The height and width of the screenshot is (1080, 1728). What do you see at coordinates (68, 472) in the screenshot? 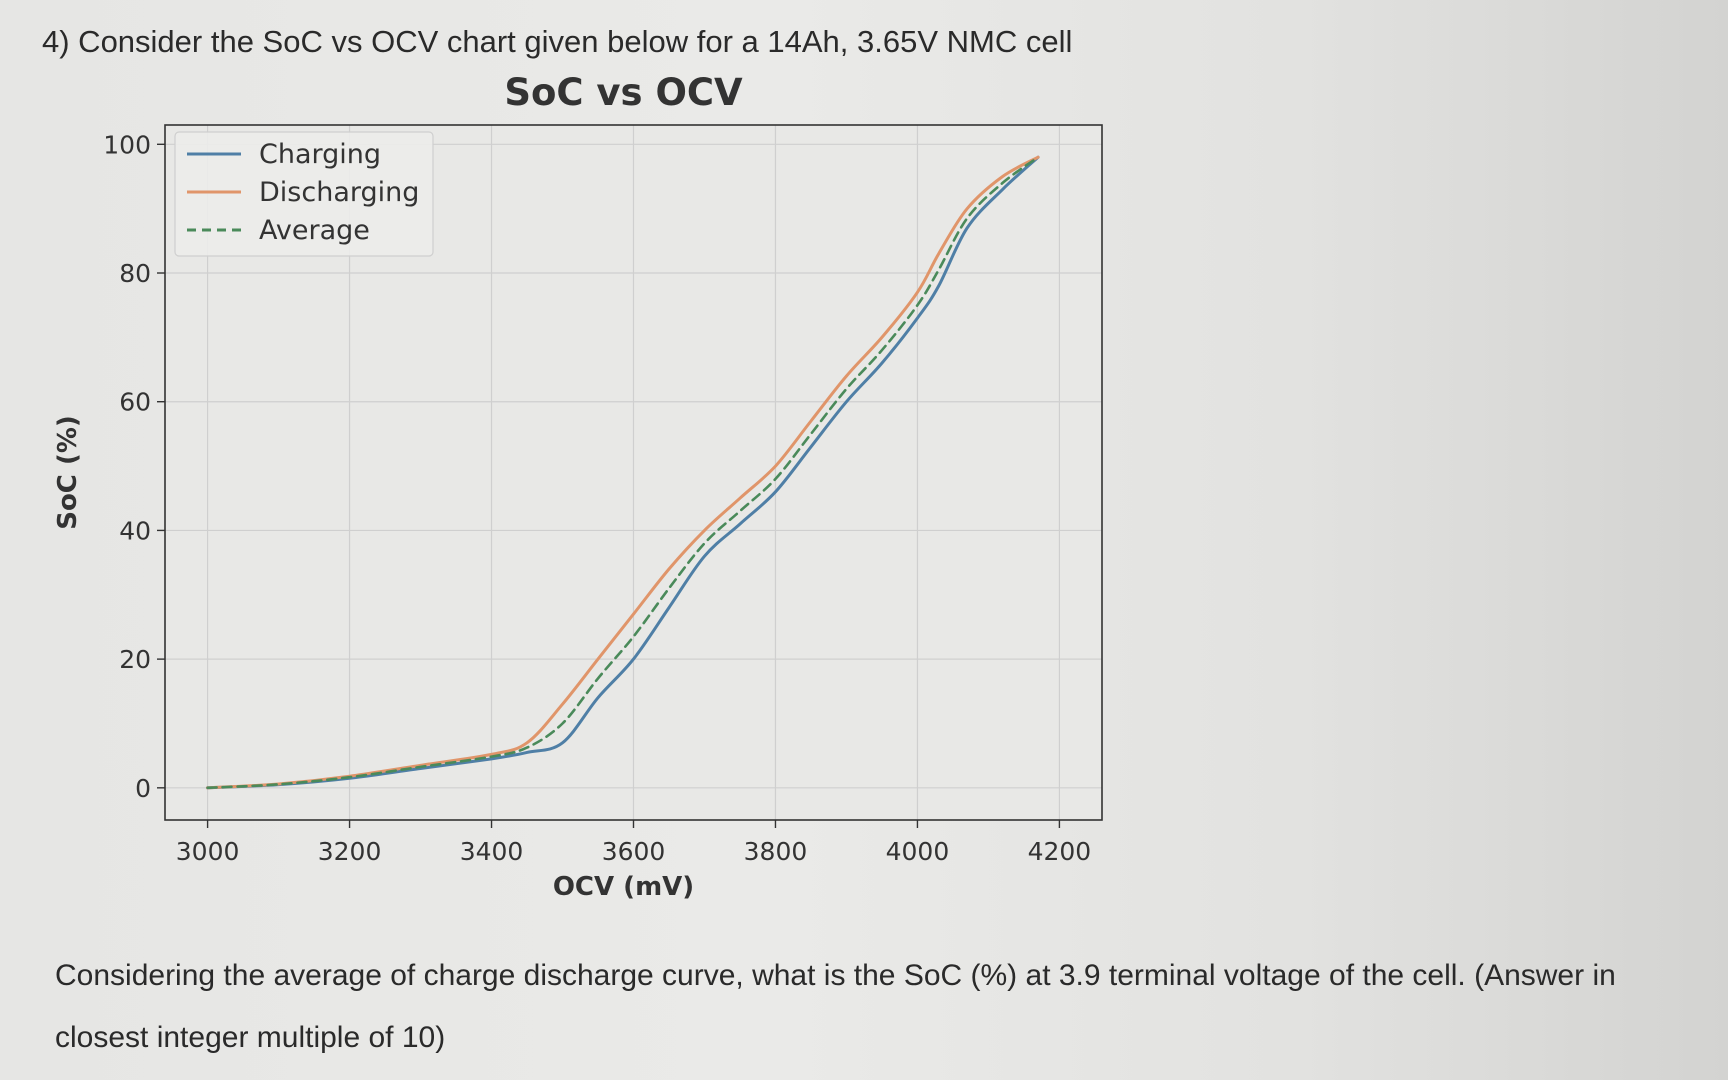
I see `y-axis-label: SoC (%)` at bounding box center [68, 472].